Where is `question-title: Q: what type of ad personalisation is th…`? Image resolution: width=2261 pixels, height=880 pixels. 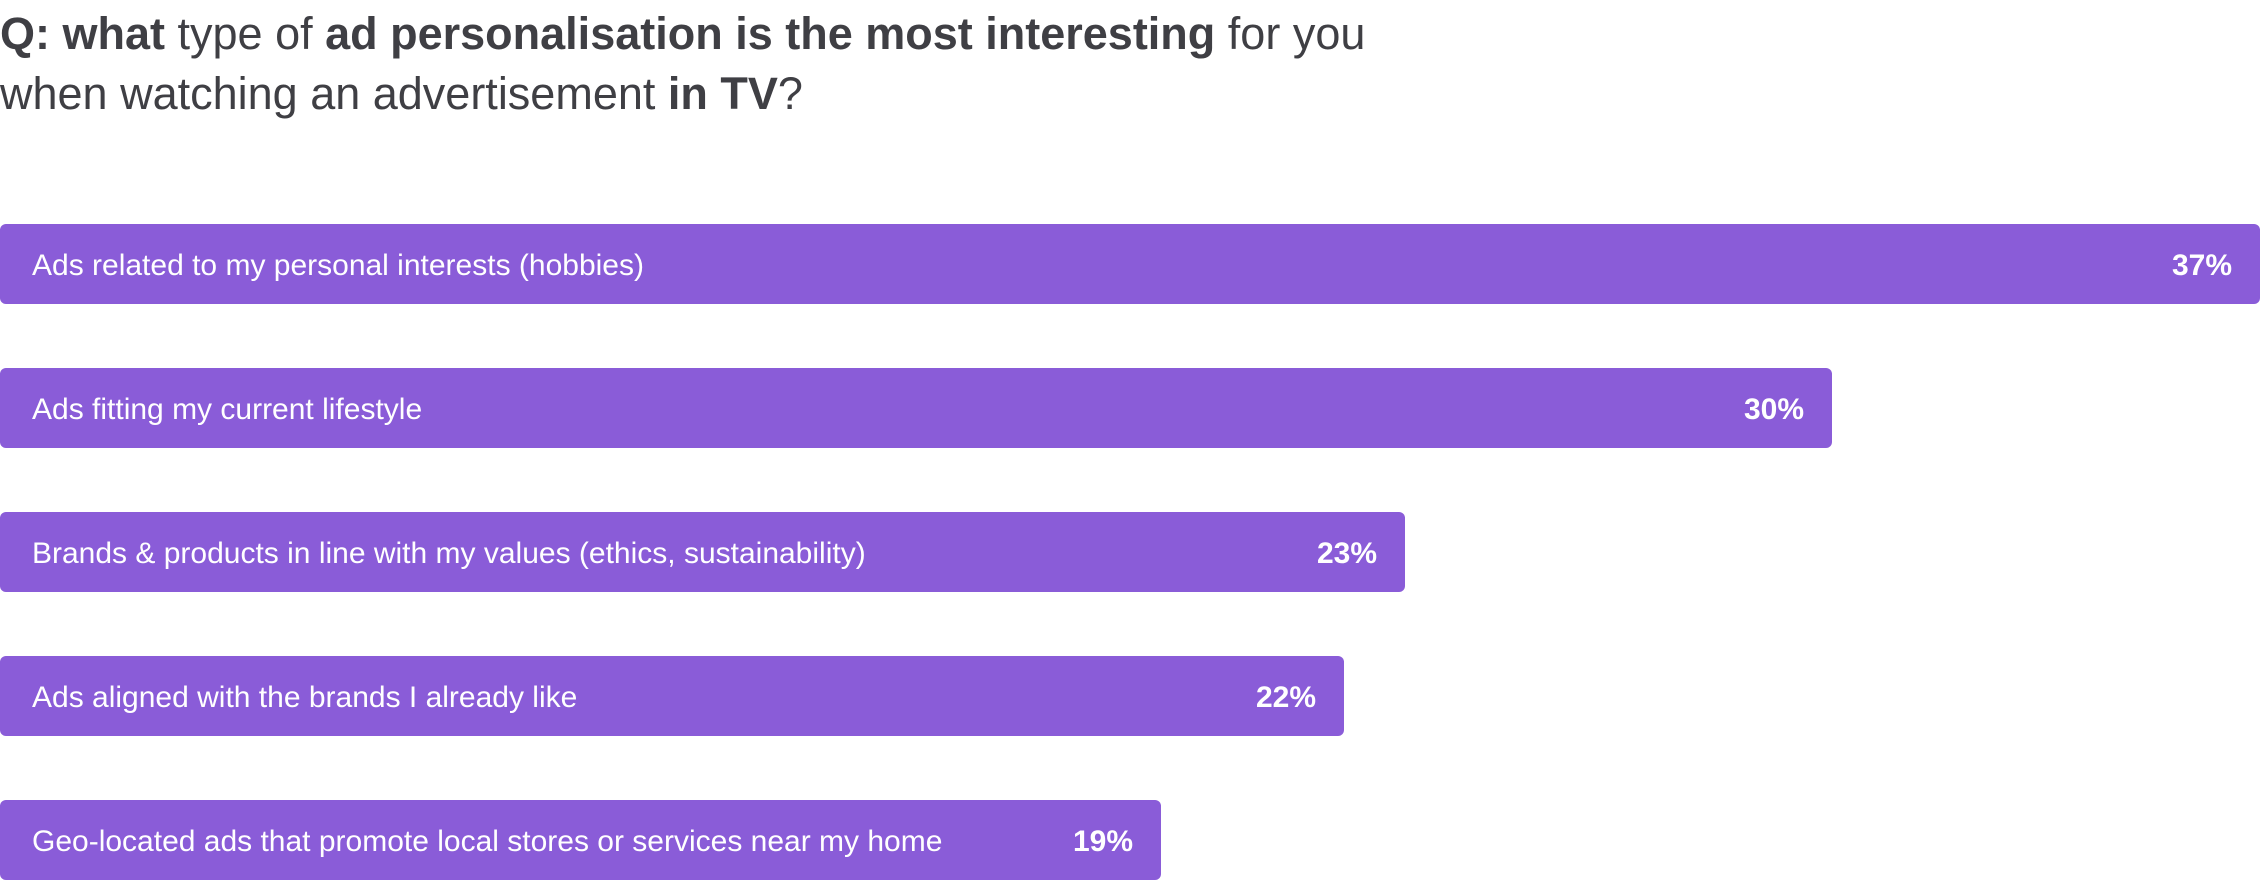
question-title: Q: what type of ad personalisation is th… is located at coordinates (750, 64).